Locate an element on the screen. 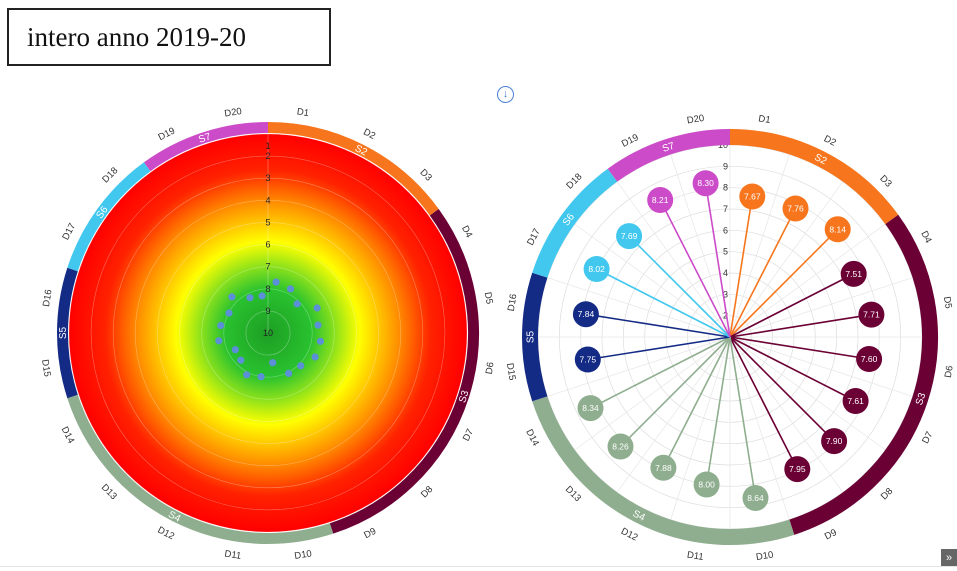 This screenshot has height=571, width=957. group-label: S5 is located at coordinates (531, 336).